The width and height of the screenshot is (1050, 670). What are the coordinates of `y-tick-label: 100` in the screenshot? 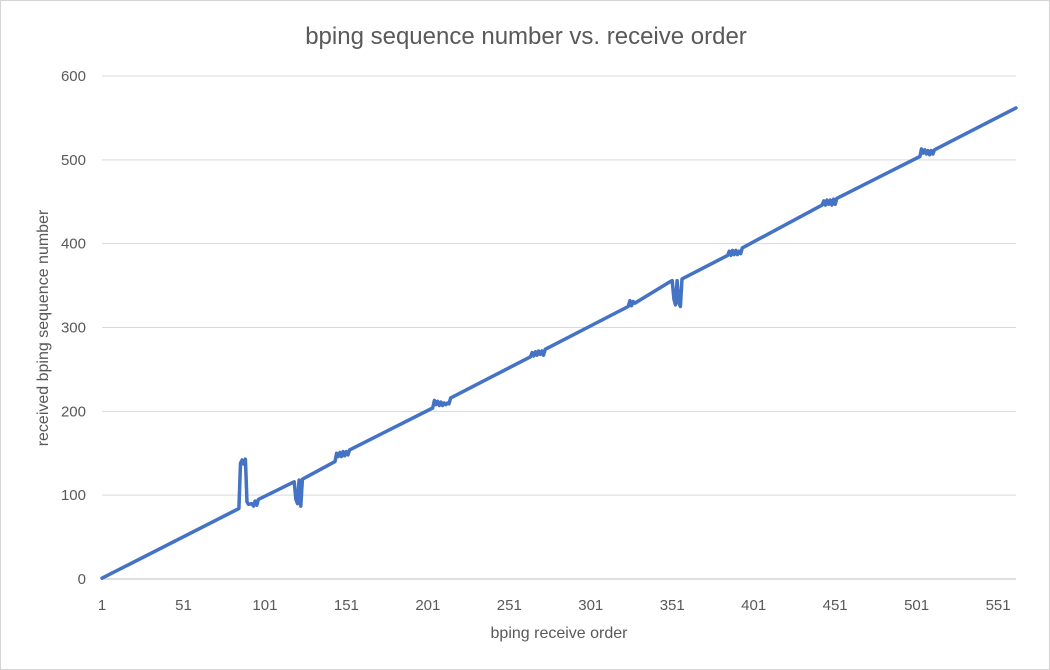 It's located at (73, 495).